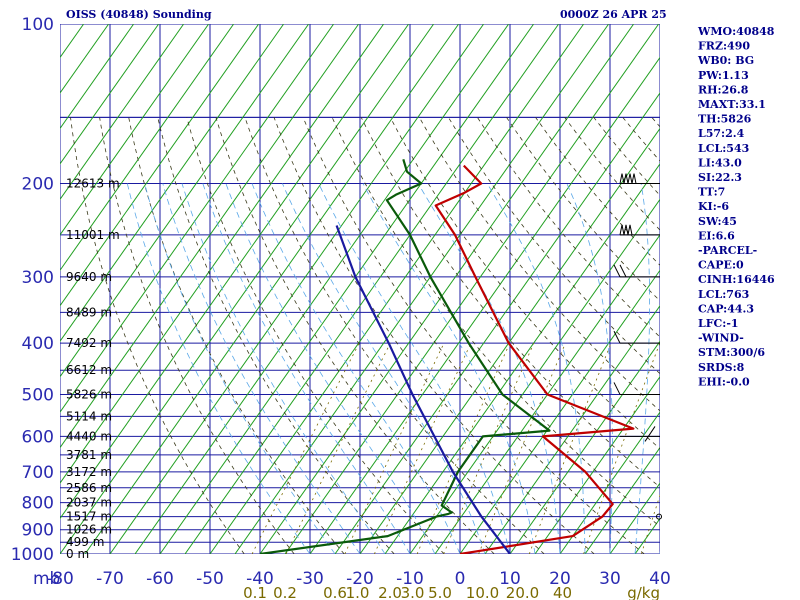 The image size is (800, 600). What do you see at coordinates (89, 517) in the screenshot?
I see `height-label: 1517 m` at bounding box center [89, 517].